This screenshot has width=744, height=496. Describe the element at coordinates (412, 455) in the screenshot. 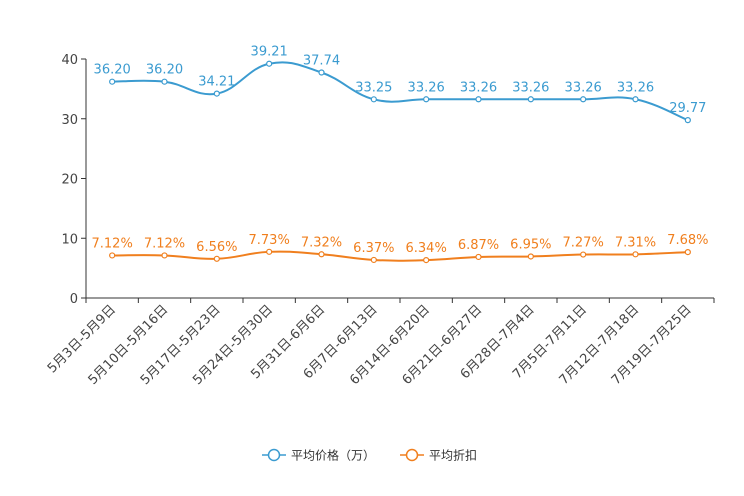

I see `legend-discount-marker` at that location.